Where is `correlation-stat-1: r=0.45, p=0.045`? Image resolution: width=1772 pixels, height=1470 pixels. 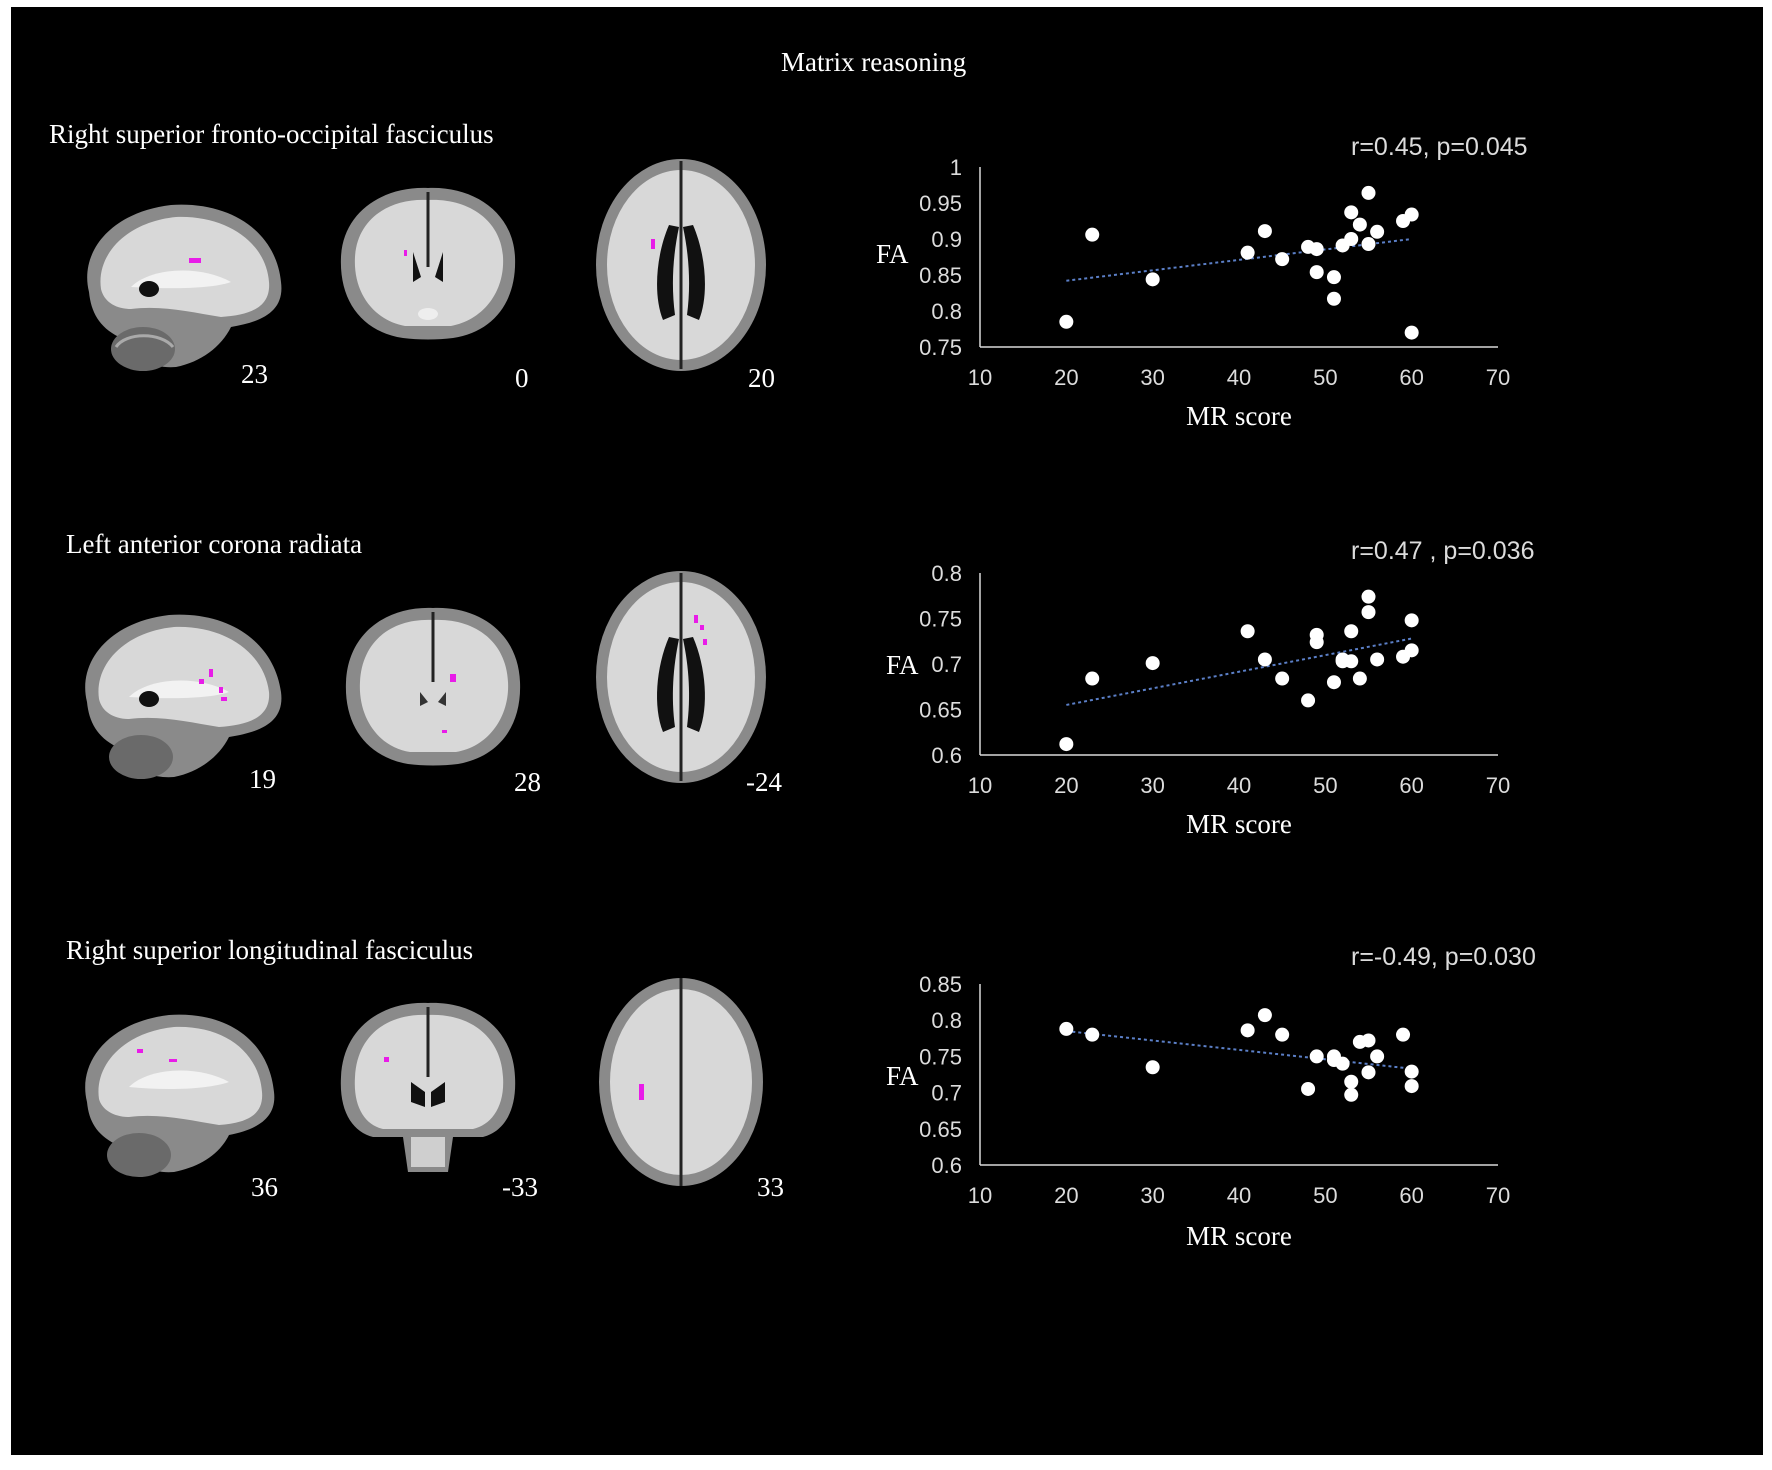 correlation-stat-1: r=0.45, p=0.045 is located at coordinates (1439, 147).